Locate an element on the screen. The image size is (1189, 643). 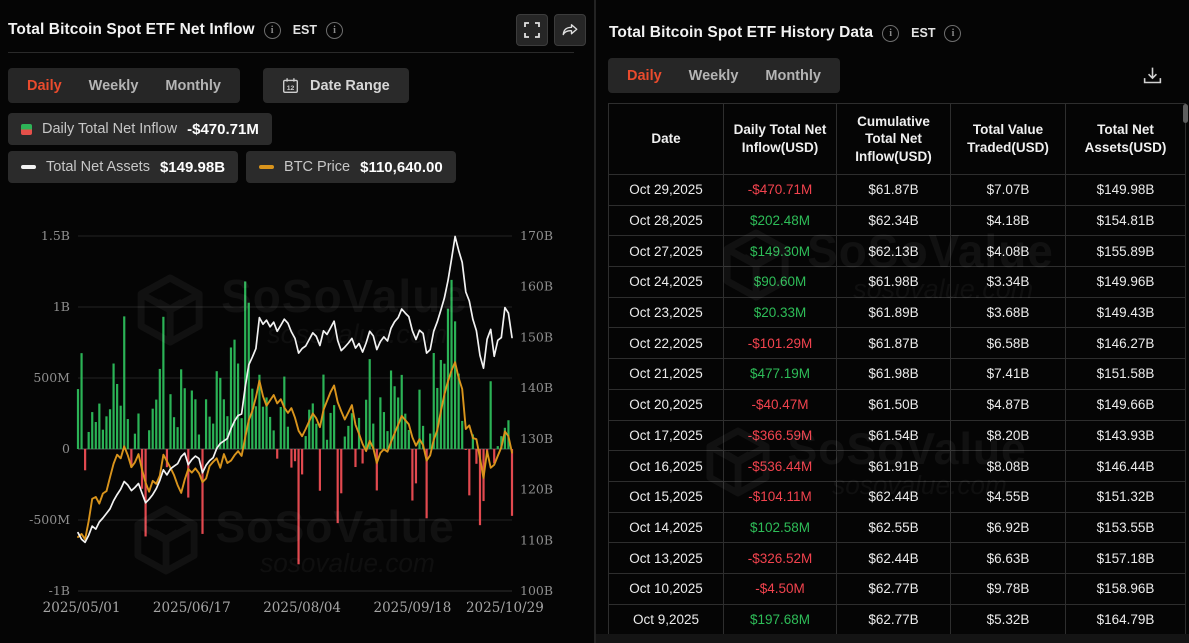
table-row: Oct 9,2025 $197.68M $62.77B $5.32B $164.79B is located at coordinates (897, 619).